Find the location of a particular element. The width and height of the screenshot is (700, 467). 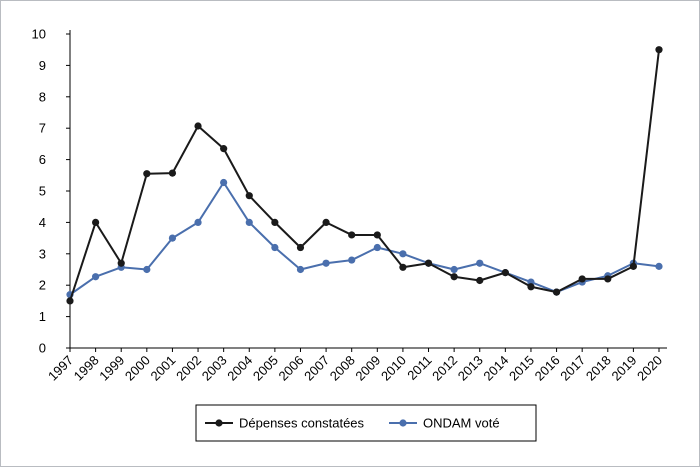

x-tick-label: 2003 is located at coordinates (214, 368).